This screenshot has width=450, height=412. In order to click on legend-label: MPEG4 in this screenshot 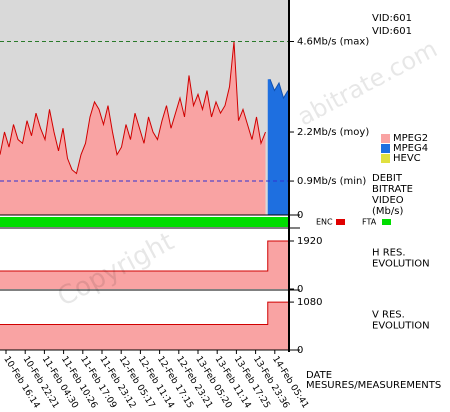, I will do `click(410, 148)`.